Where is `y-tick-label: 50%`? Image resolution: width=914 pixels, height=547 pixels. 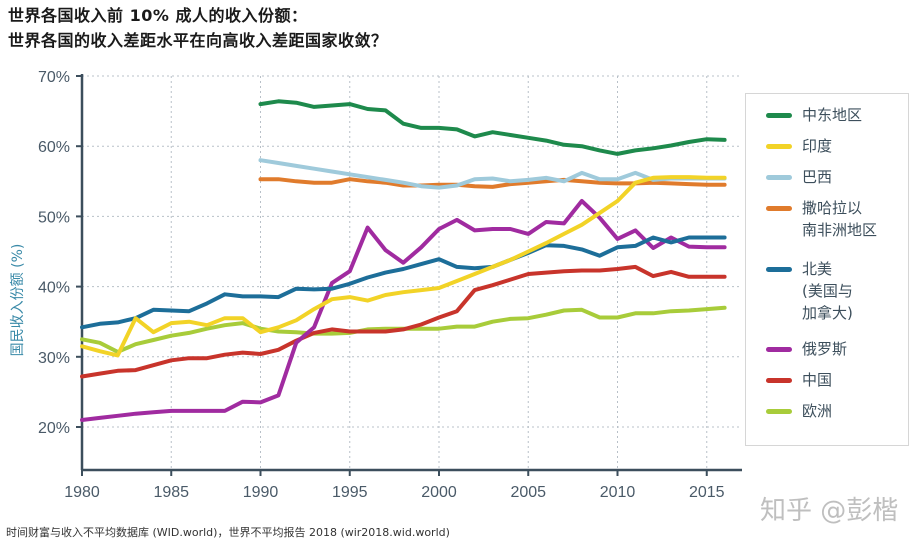 y-tick-label: 50% is located at coordinates (54, 217).